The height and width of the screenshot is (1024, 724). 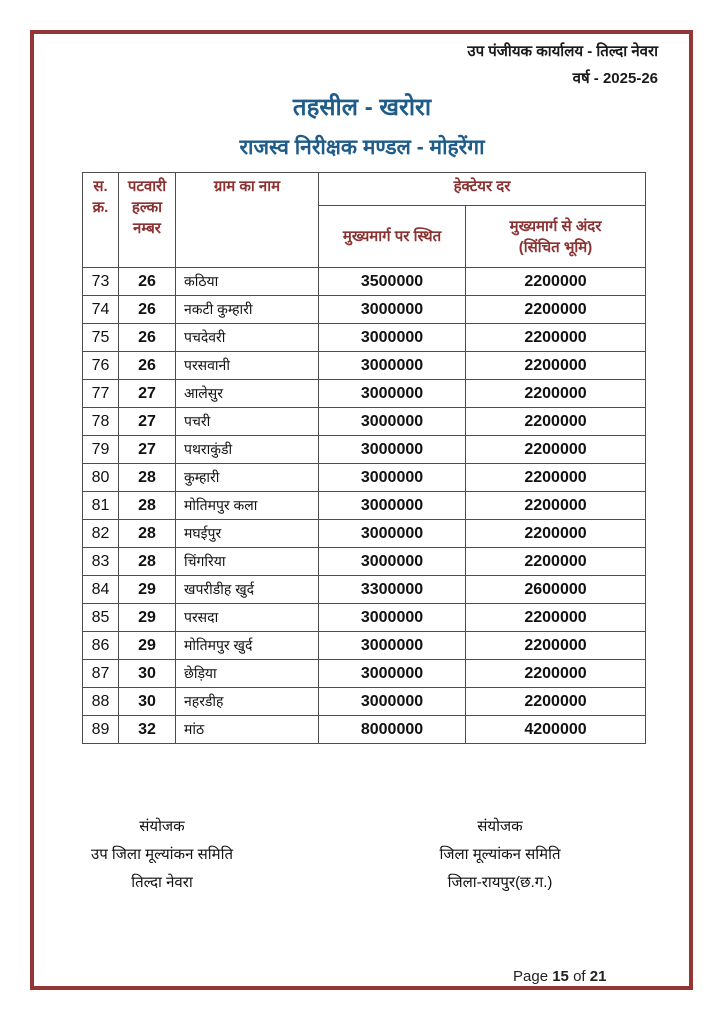 I want to click on serial-number-cell: 76, so click(x=100, y=365).